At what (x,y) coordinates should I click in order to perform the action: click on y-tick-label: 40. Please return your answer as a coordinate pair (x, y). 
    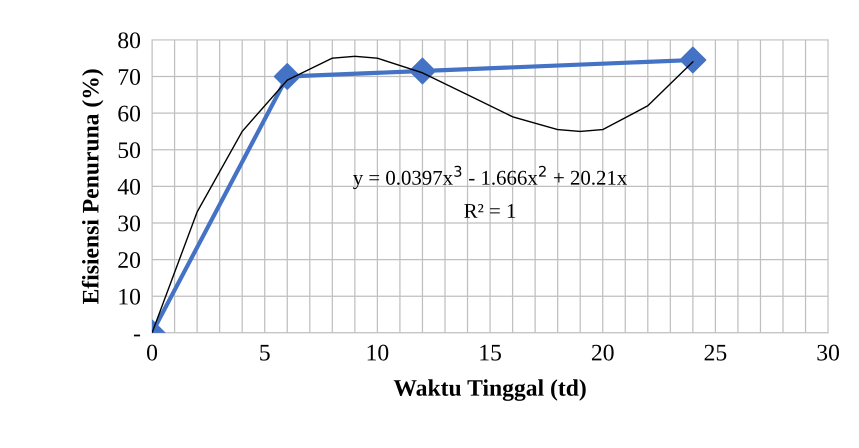
    Looking at the image, I should click on (129, 186).